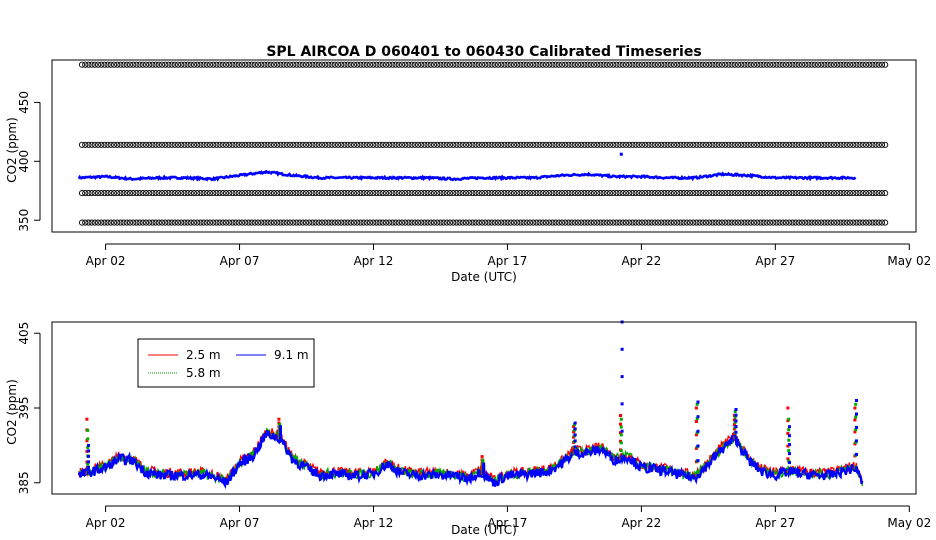  What do you see at coordinates (470, 460) in the screenshot?
I see `series-line-9-1-m` at bounding box center [470, 460].